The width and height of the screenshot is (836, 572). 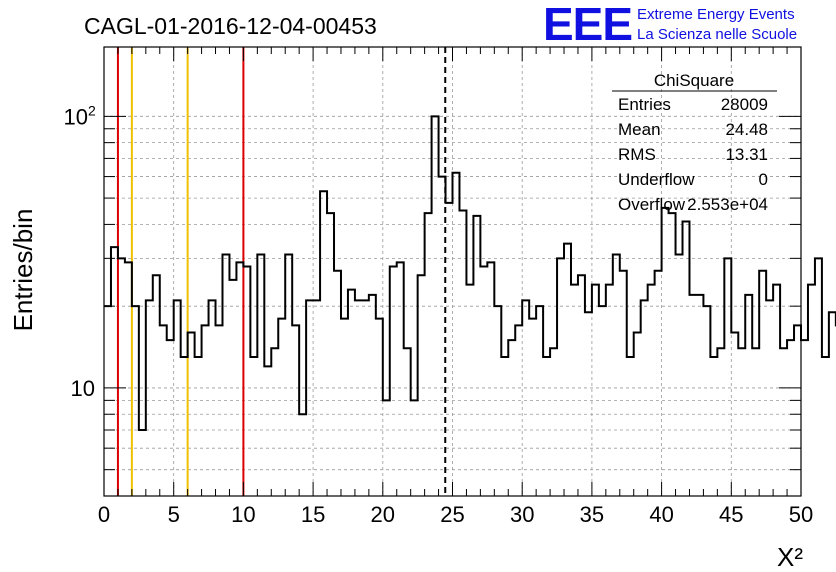 What do you see at coordinates (656, 179) in the screenshot?
I see `stats-label: Underflow` at bounding box center [656, 179].